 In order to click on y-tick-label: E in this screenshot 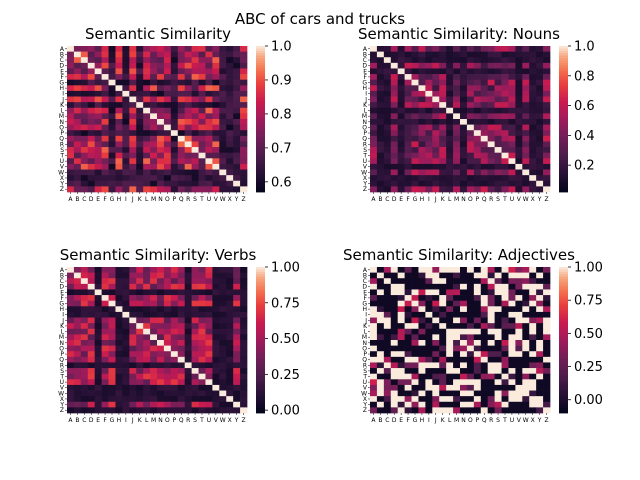, I will do `click(62, 71)`.